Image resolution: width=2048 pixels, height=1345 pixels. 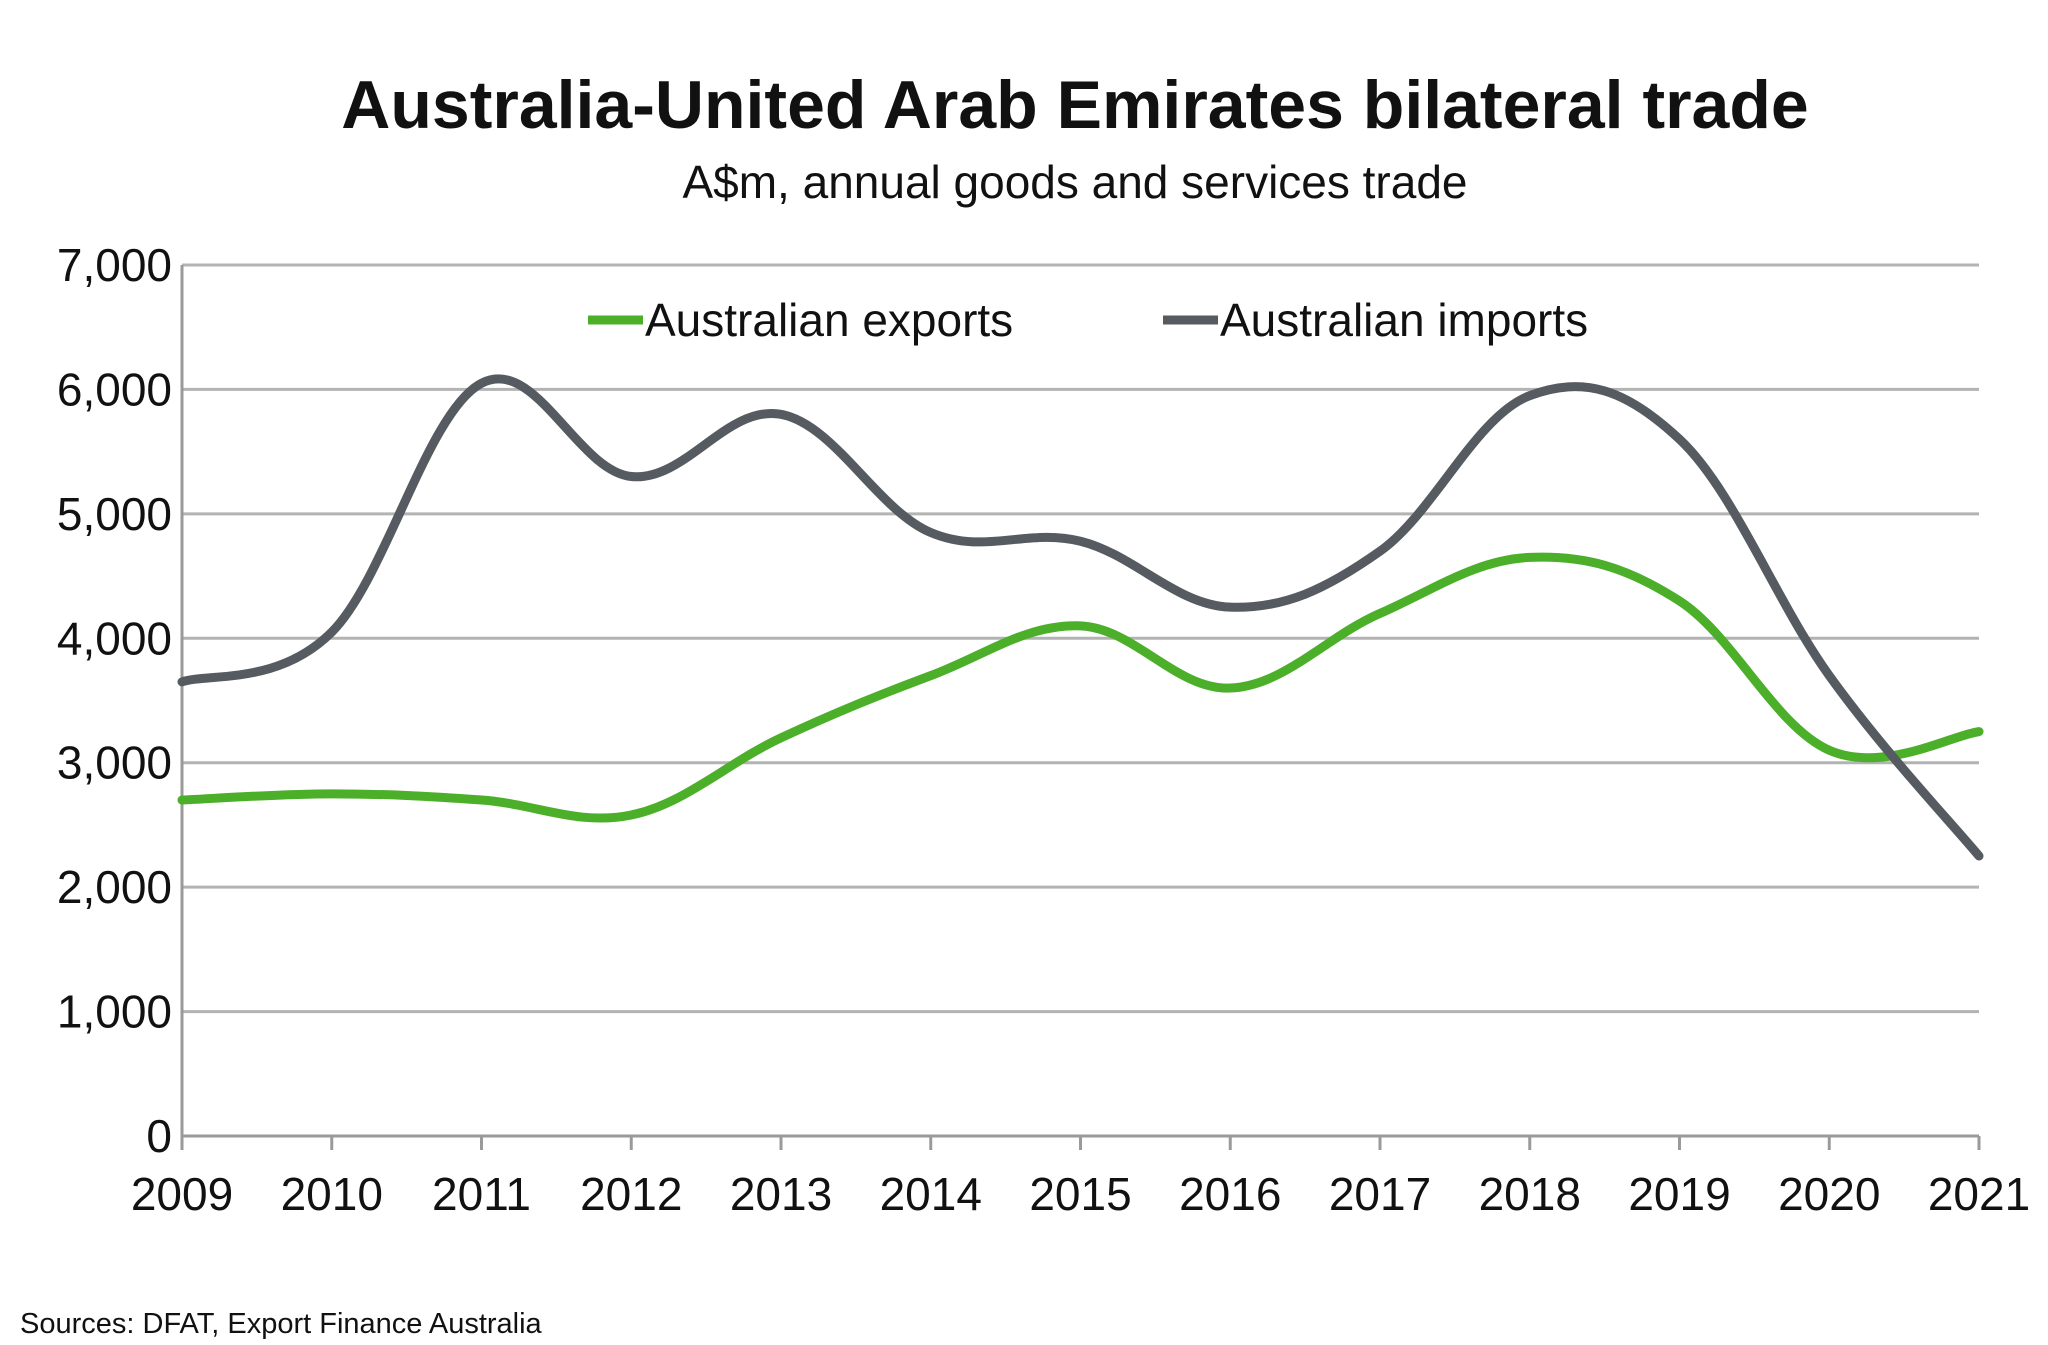 I want to click on x-tick-label: 2009, so click(x=182, y=1194).